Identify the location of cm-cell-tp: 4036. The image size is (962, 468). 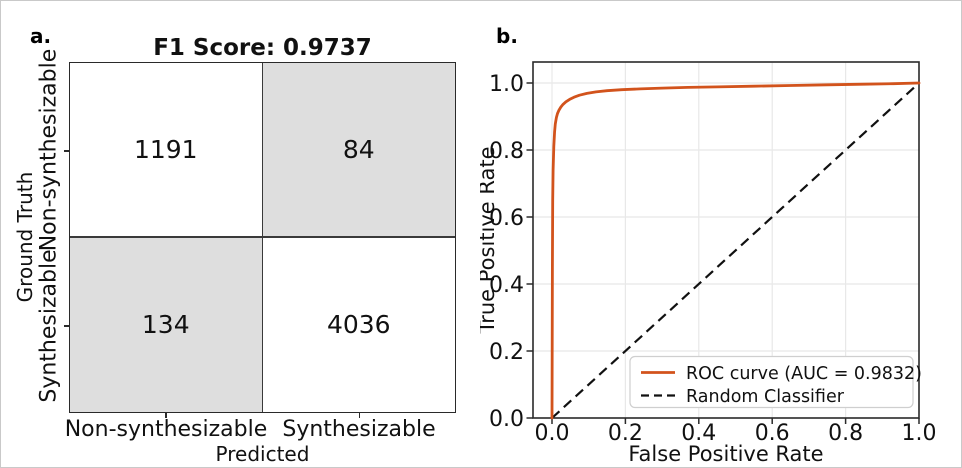
(358, 324).